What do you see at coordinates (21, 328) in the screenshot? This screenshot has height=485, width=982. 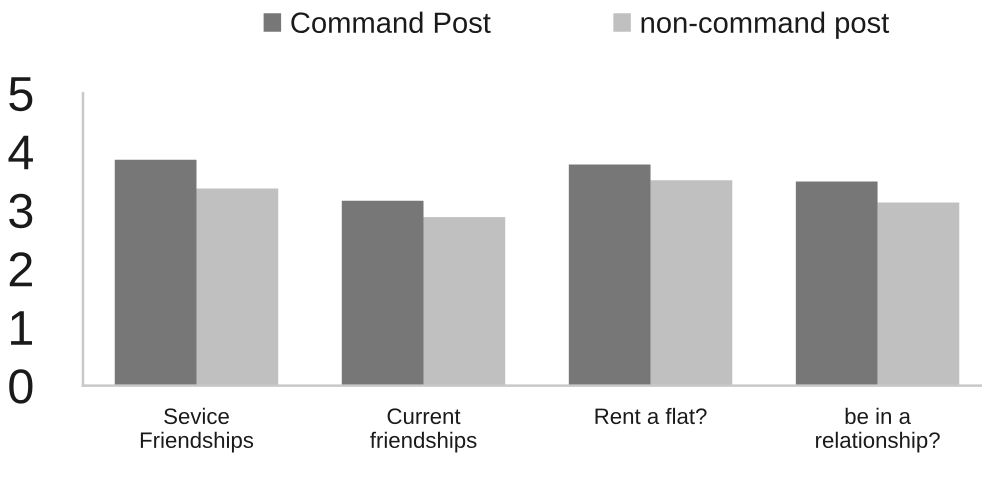 I see `y-tick-label: 1` at bounding box center [21, 328].